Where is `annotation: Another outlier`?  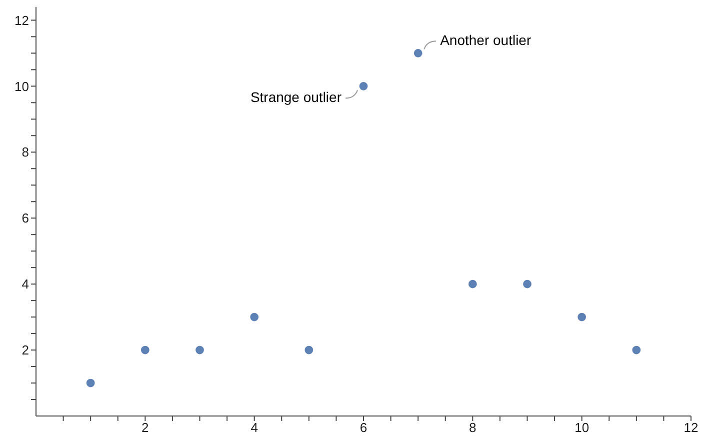 annotation: Another outlier is located at coordinates (486, 40).